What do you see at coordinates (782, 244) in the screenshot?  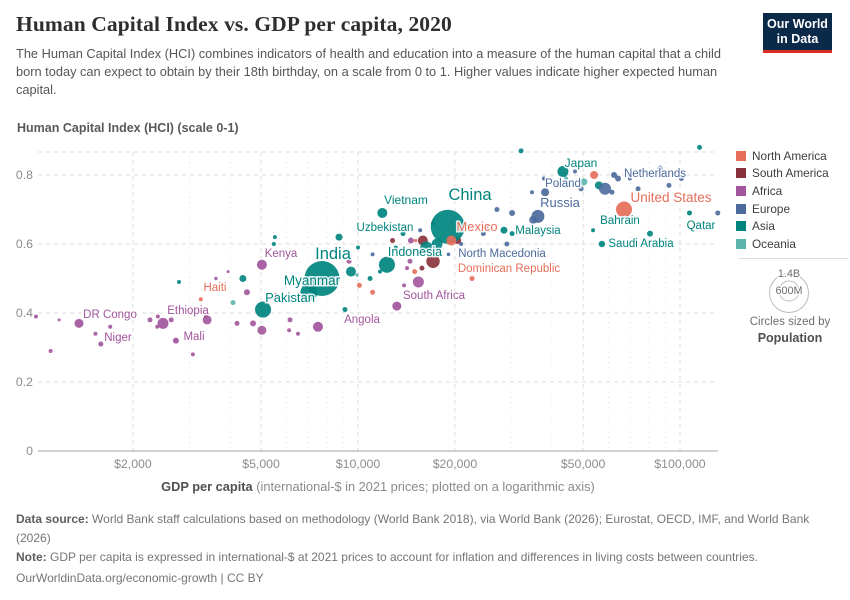 I see `legend-item-oceania: Oceania` at bounding box center [782, 244].